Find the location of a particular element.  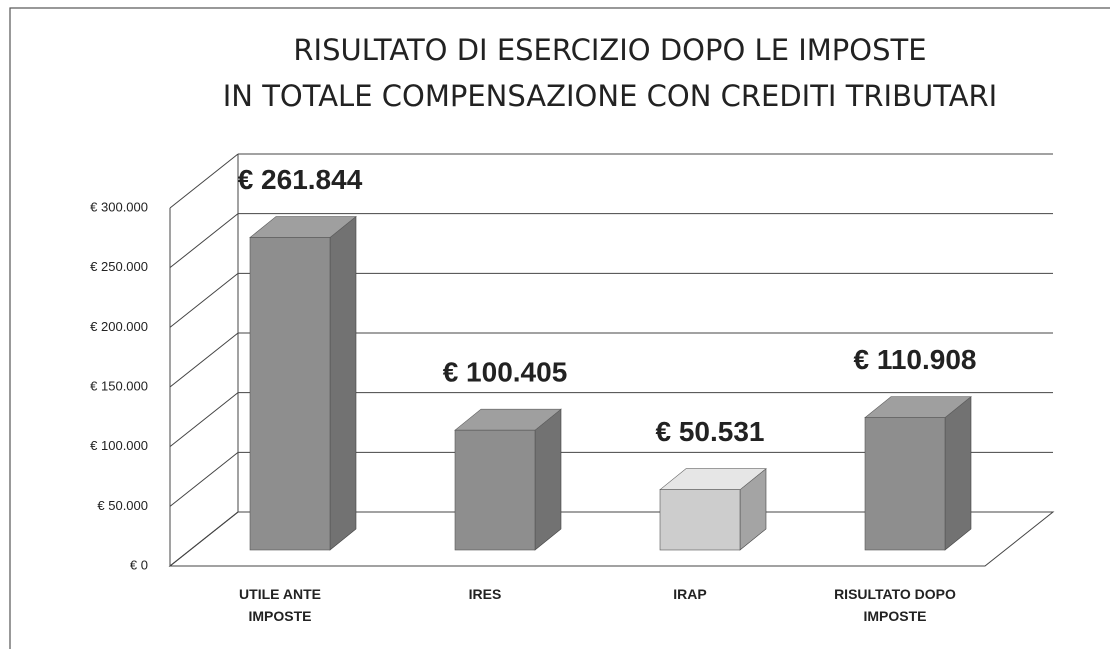

y-tick-label: € 300.000 is located at coordinates (119, 206).